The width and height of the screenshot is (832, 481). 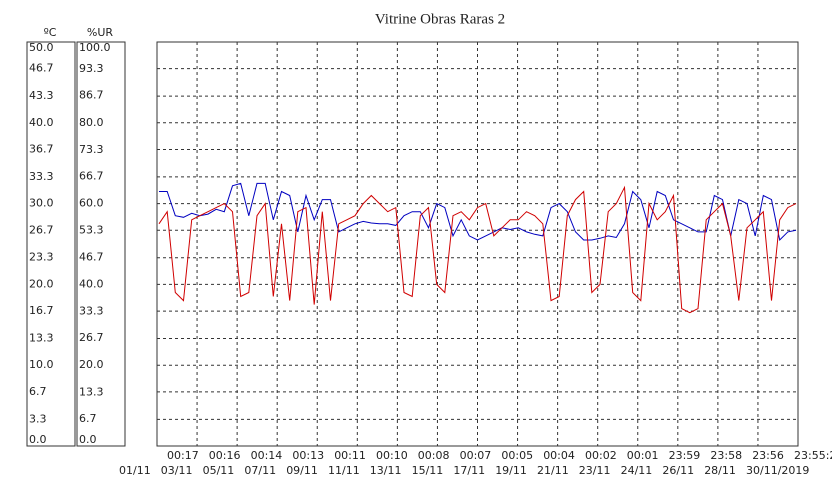 I want to click on y-tick-label: 43.3, so click(x=41, y=95).